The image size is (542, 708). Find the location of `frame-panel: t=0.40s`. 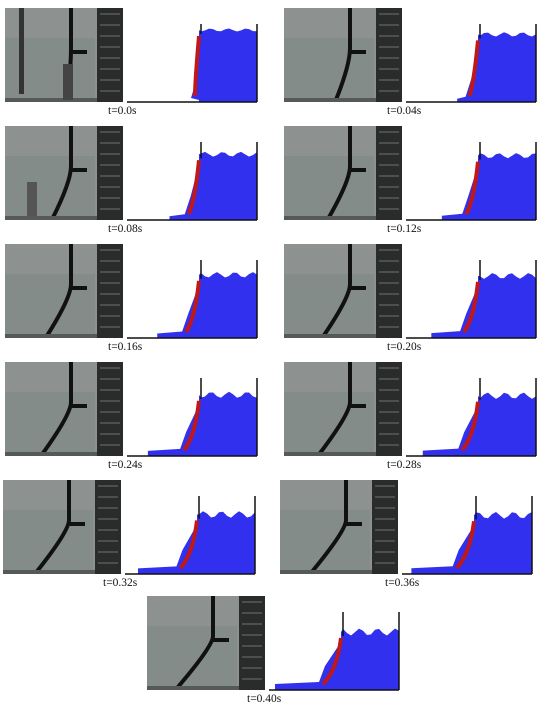

frame-panel: t=0.40s is located at coordinates (276, 652).